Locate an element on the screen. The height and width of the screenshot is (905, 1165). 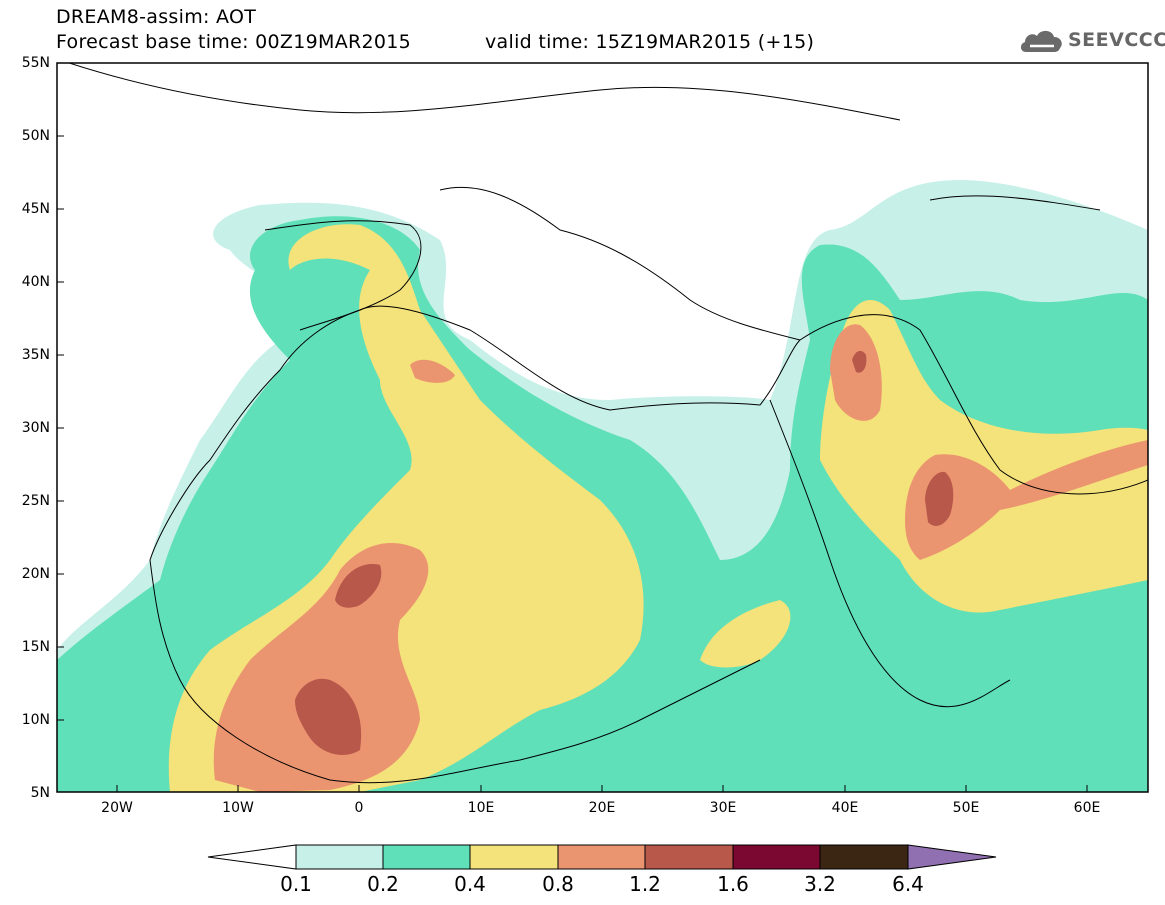
colorbar-swatch-0.8 is located at coordinates (601, 857).